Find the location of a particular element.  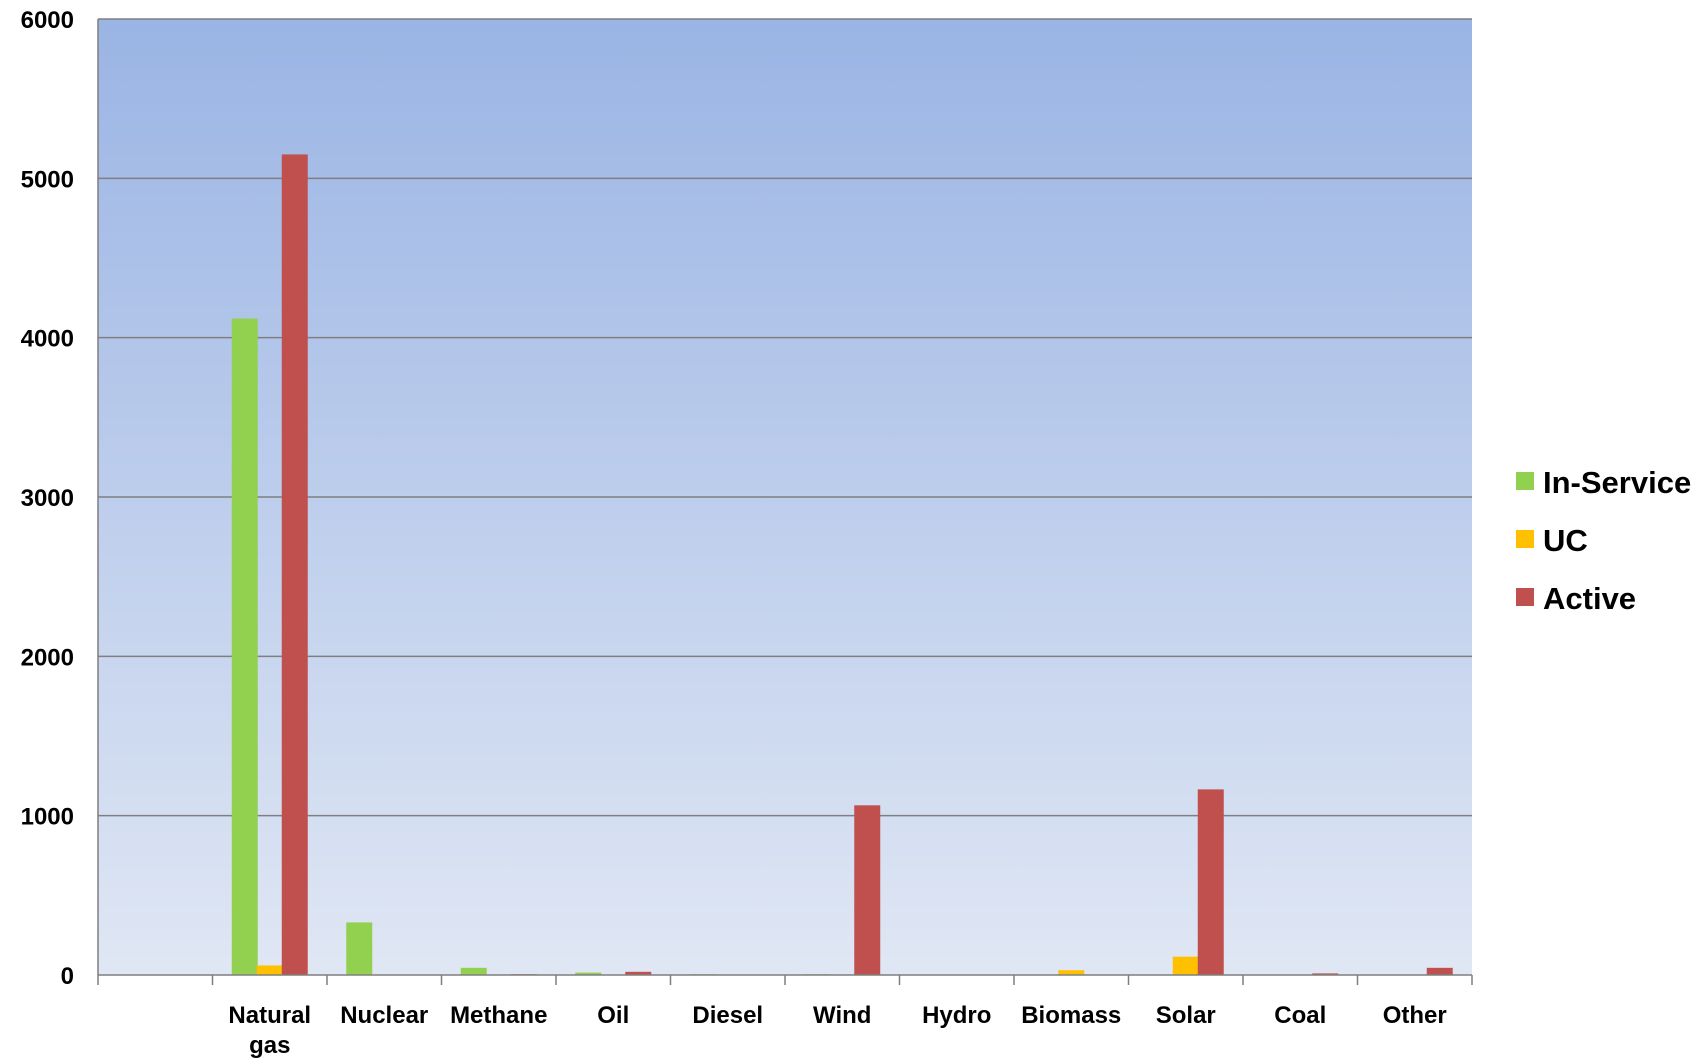

x-tick-label: Oil is located at coordinates (613, 1015).